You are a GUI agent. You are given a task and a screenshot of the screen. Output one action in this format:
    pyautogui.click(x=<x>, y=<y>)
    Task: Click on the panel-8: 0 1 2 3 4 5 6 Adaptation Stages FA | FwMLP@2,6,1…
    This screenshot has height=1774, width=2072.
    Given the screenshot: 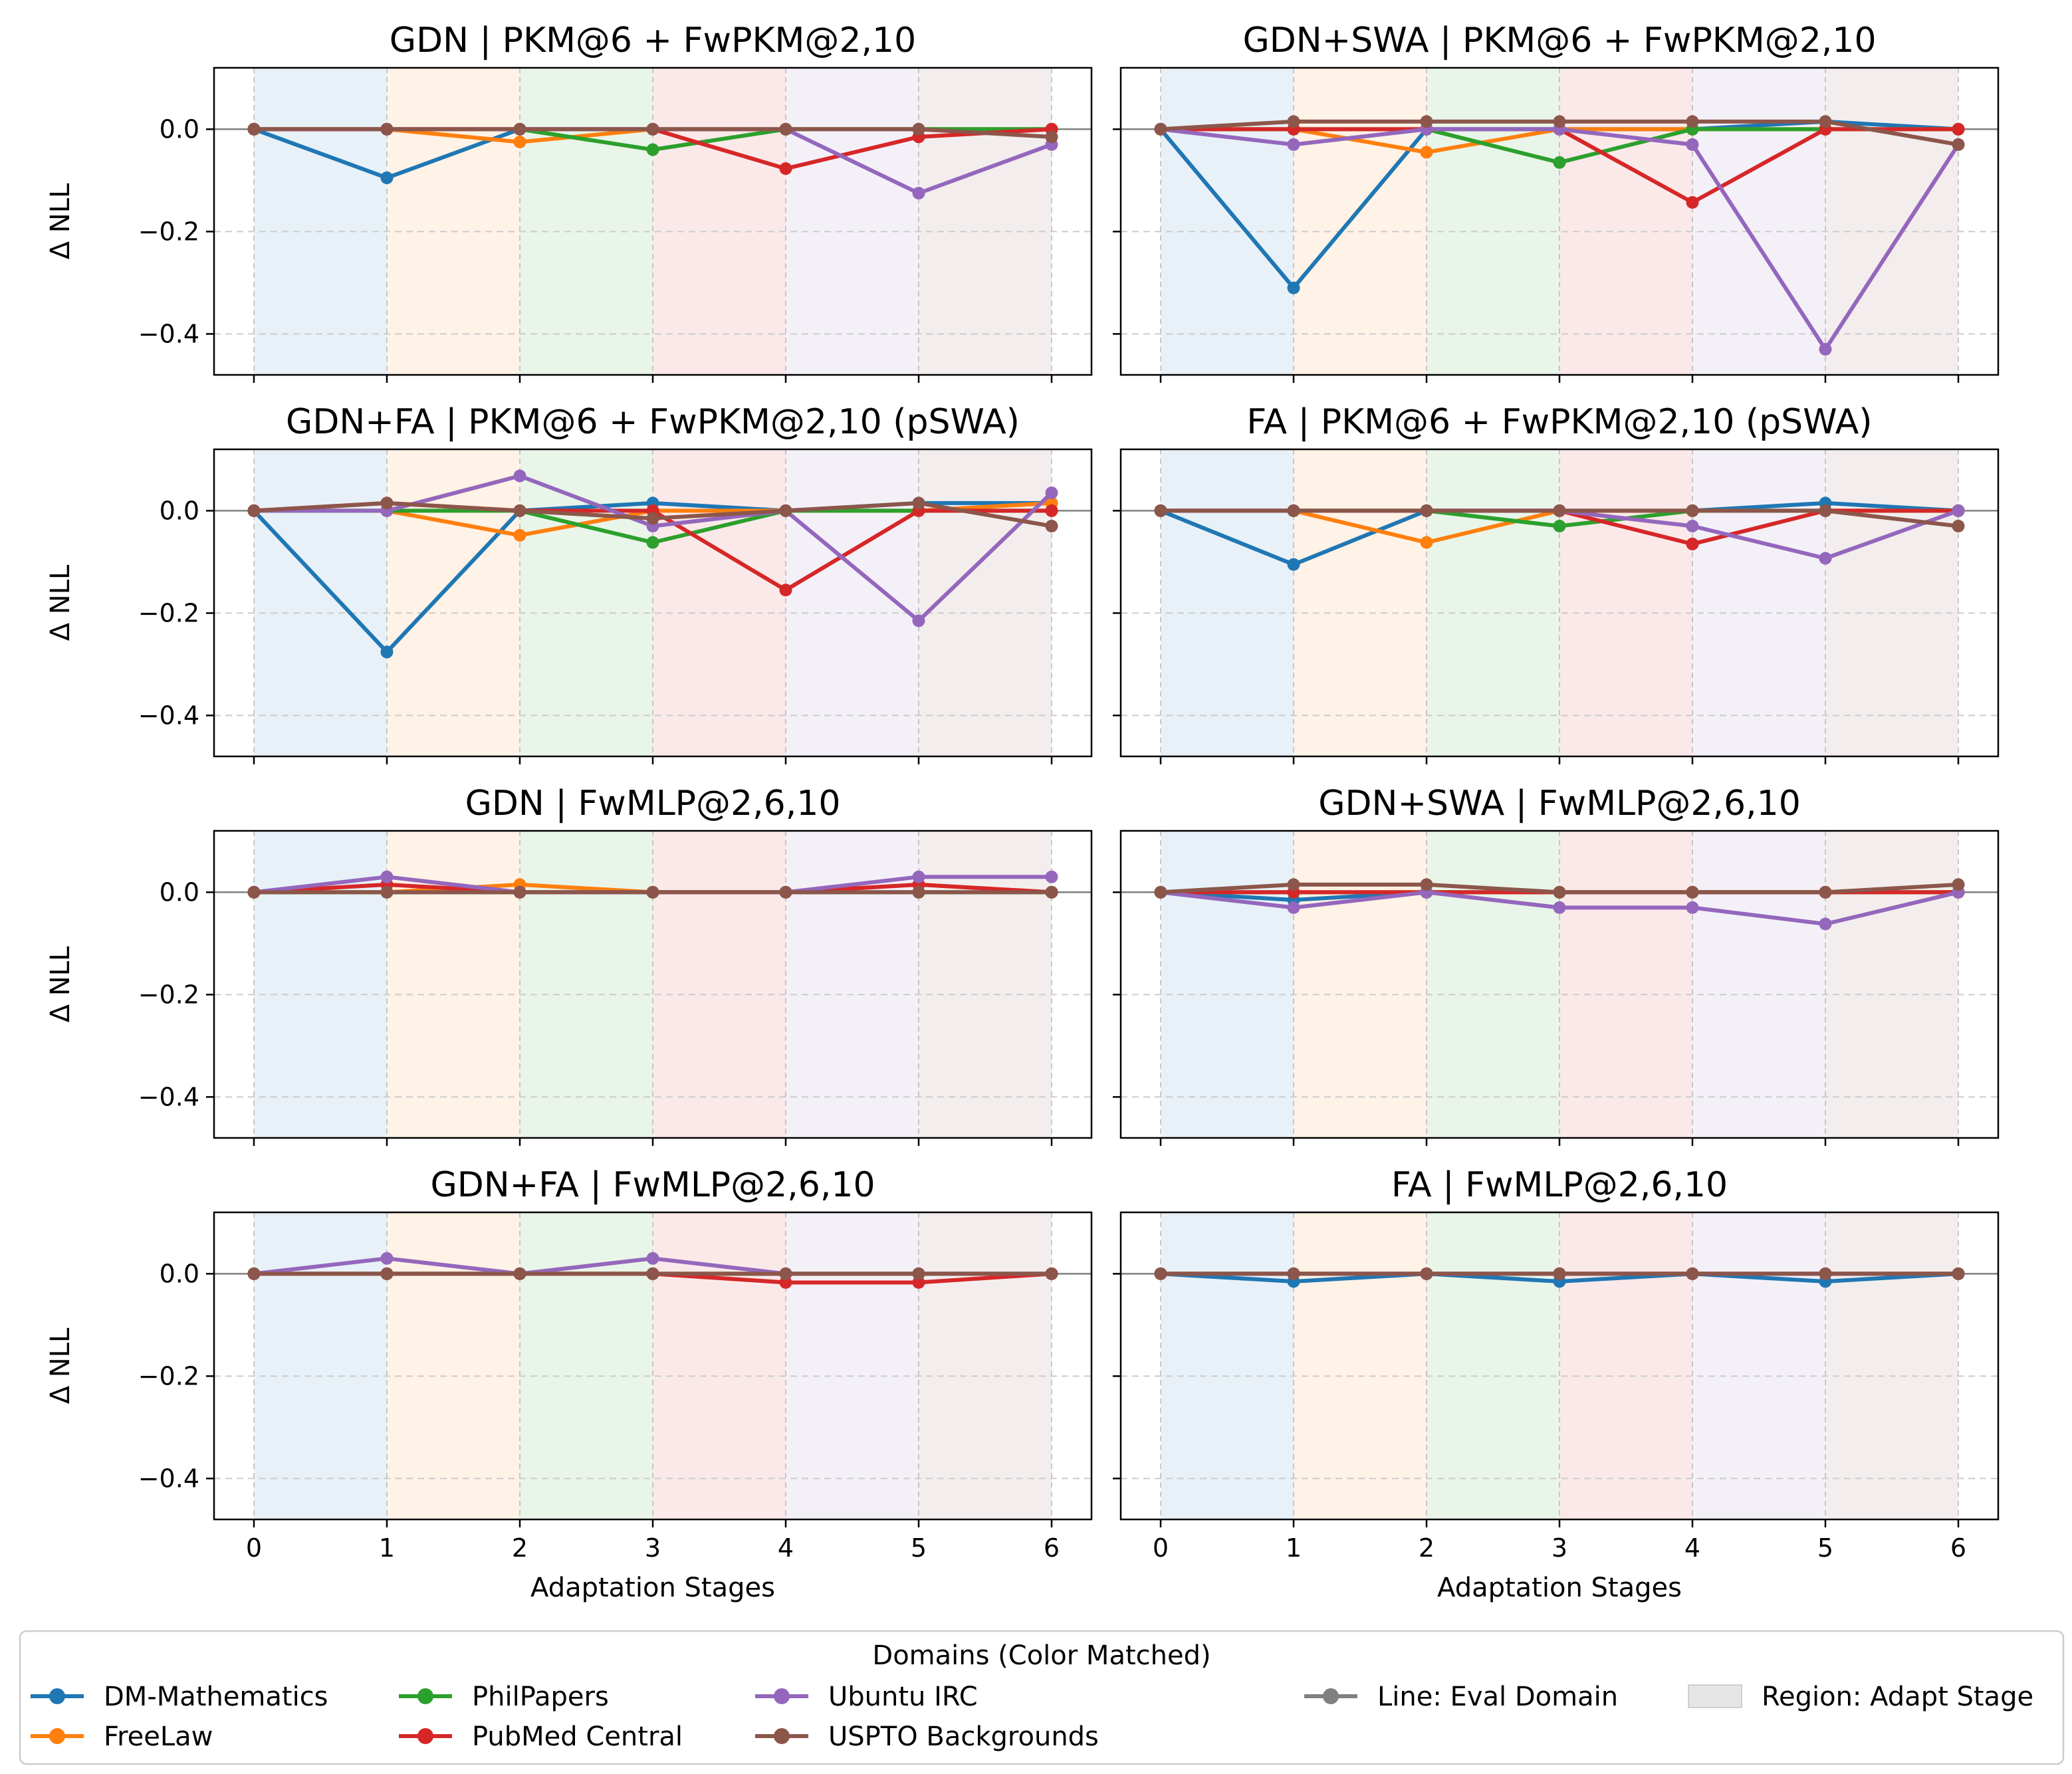 What is the action you would take?
    pyautogui.click(x=1557, y=1384)
    